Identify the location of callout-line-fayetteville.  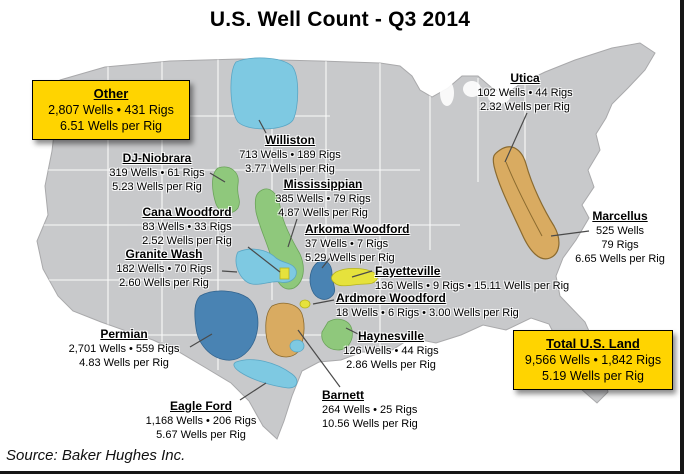
(362, 274).